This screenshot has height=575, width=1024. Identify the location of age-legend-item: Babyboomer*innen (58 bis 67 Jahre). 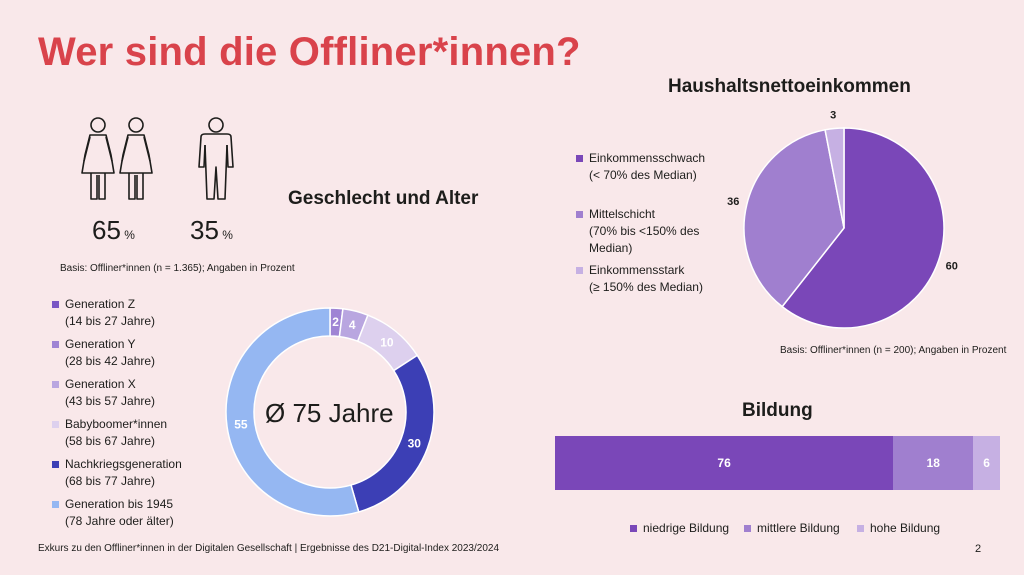
(109, 433).